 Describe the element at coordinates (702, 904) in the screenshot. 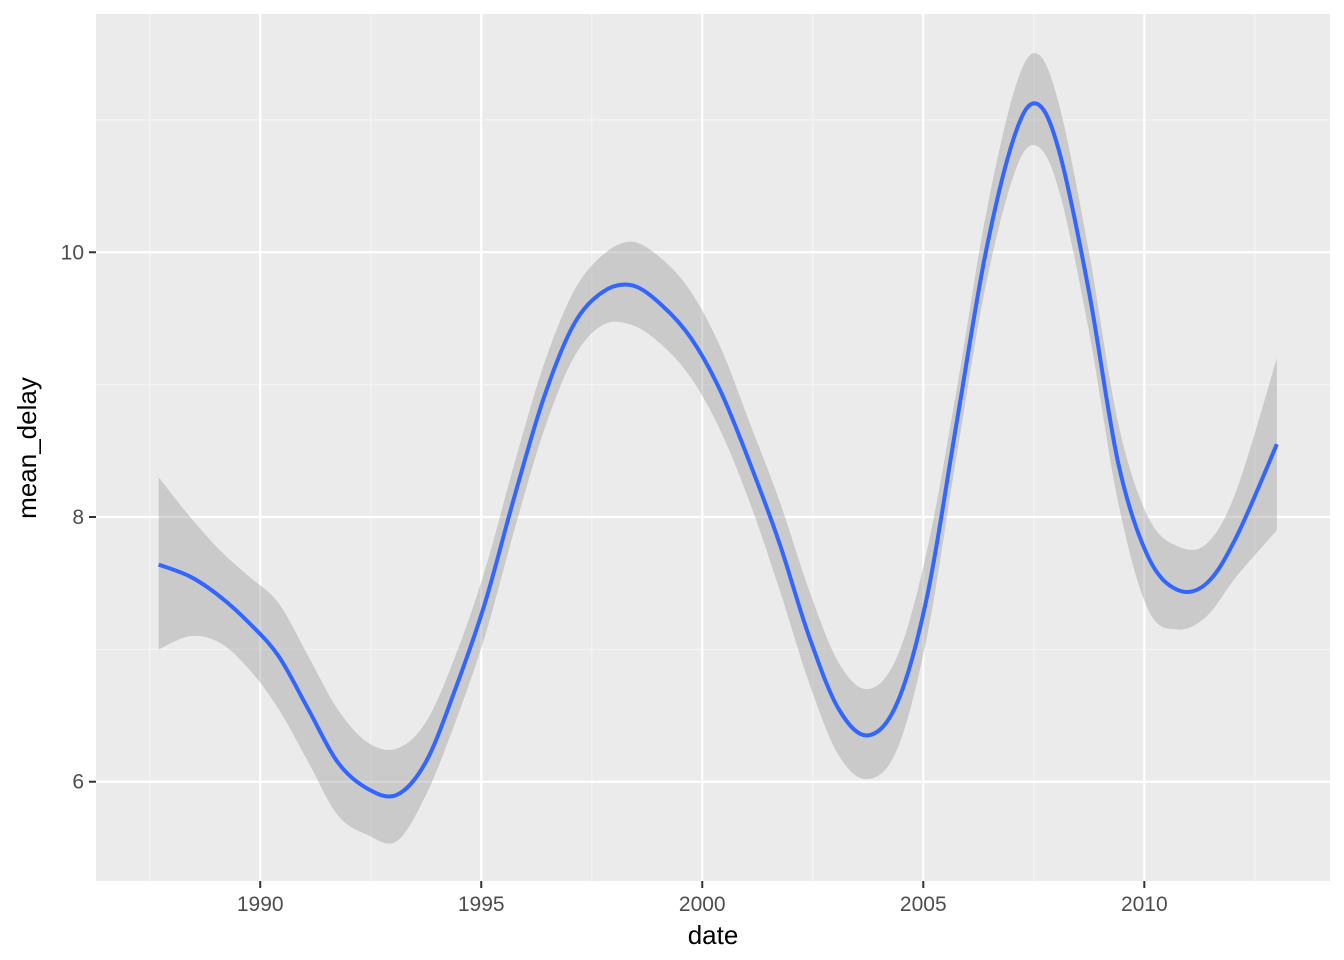

I see `x-tick-label: 2000` at that location.